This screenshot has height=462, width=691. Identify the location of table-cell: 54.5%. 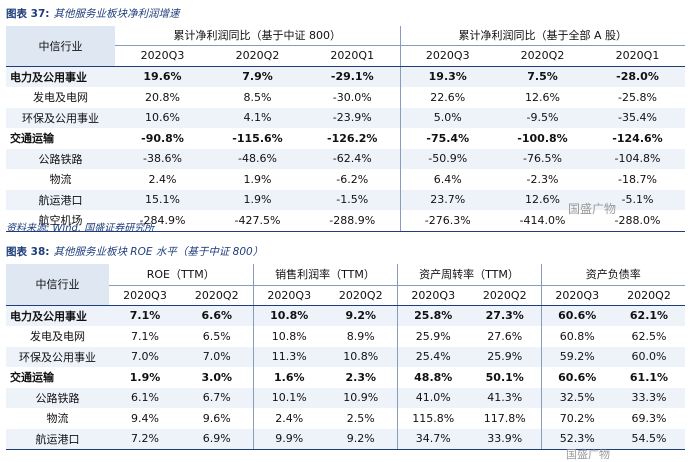
(649, 439).